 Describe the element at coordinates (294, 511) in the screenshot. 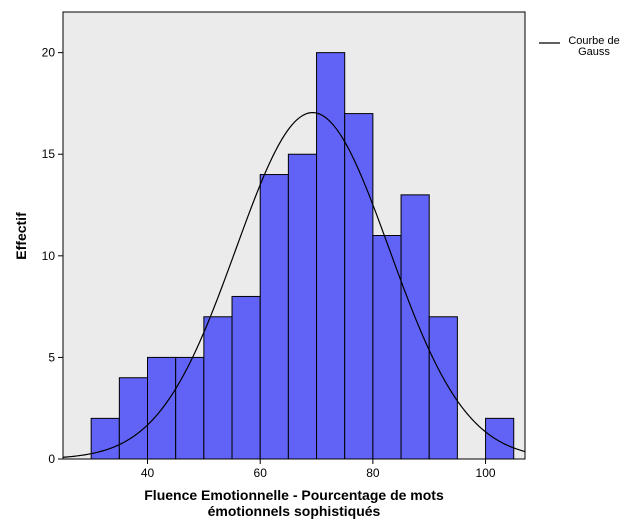

I see `x-axis-title-line-2: émotionnels sophistiqués` at that location.